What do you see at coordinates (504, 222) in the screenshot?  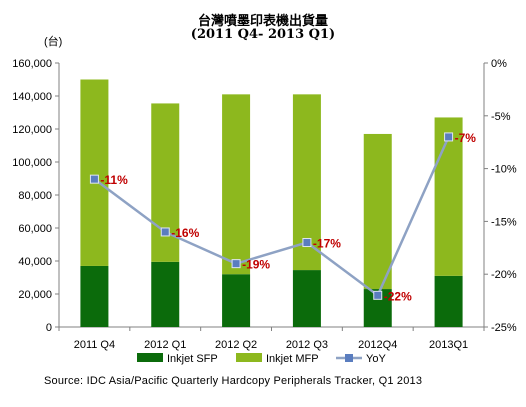 I see `y2-tick-label: -15%` at bounding box center [504, 222].